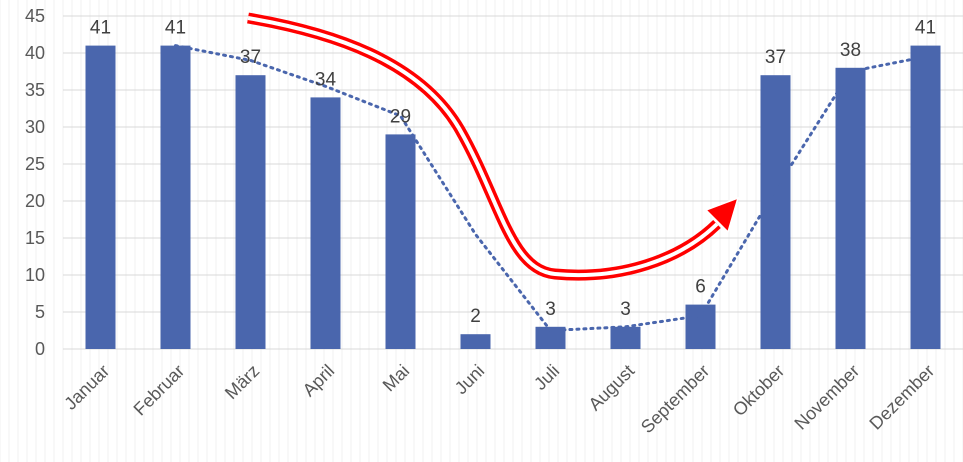 This screenshot has height=462, width=963. What do you see at coordinates (319, 381) in the screenshot?
I see `x-tick-label: April` at bounding box center [319, 381].